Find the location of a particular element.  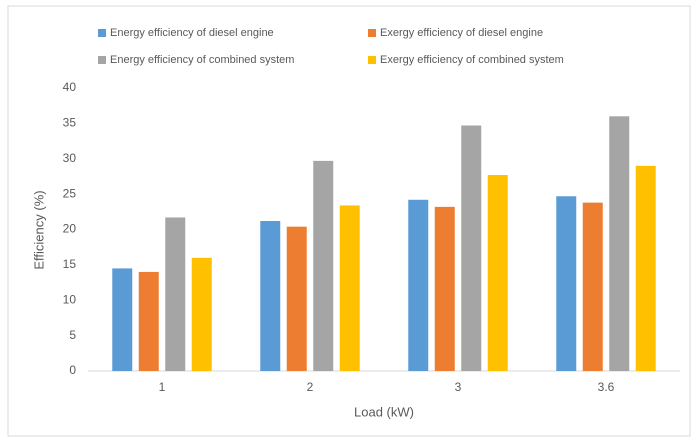

legend-label: Energy efficiency of diesel engine is located at coordinates (192, 33).